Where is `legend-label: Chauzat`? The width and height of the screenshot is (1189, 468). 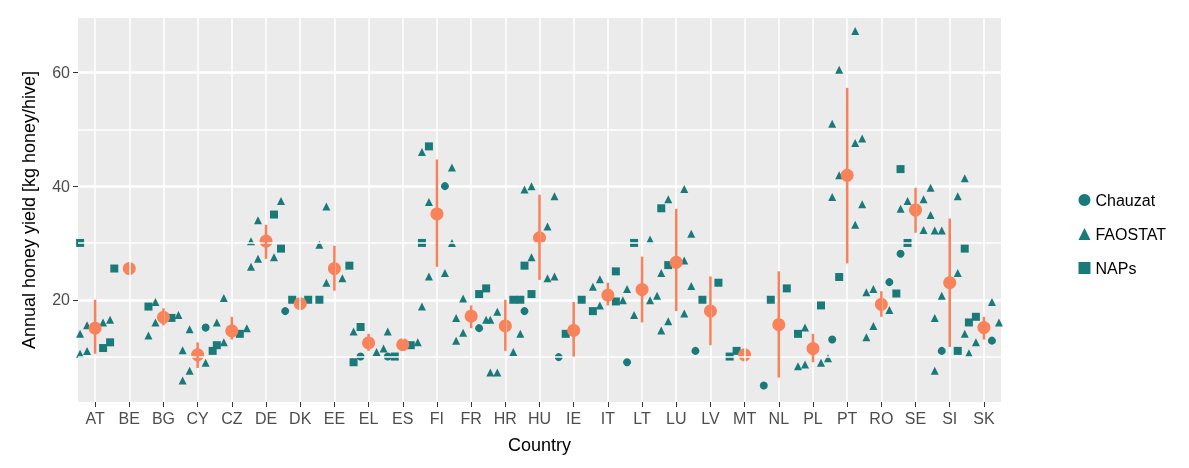
legend-label: Chauzat is located at coordinates (1125, 200).